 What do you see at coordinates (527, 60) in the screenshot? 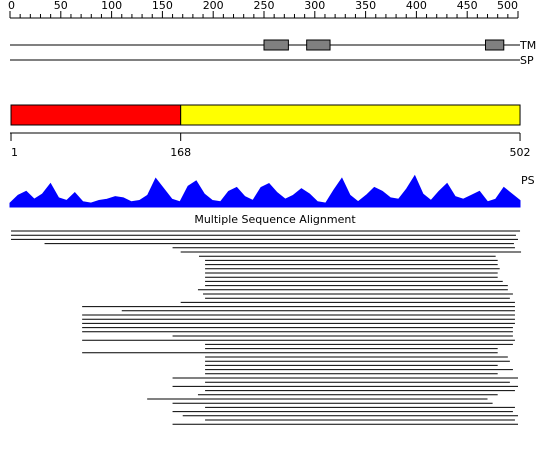
I see `track-label: SP` at bounding box center [527, 60].